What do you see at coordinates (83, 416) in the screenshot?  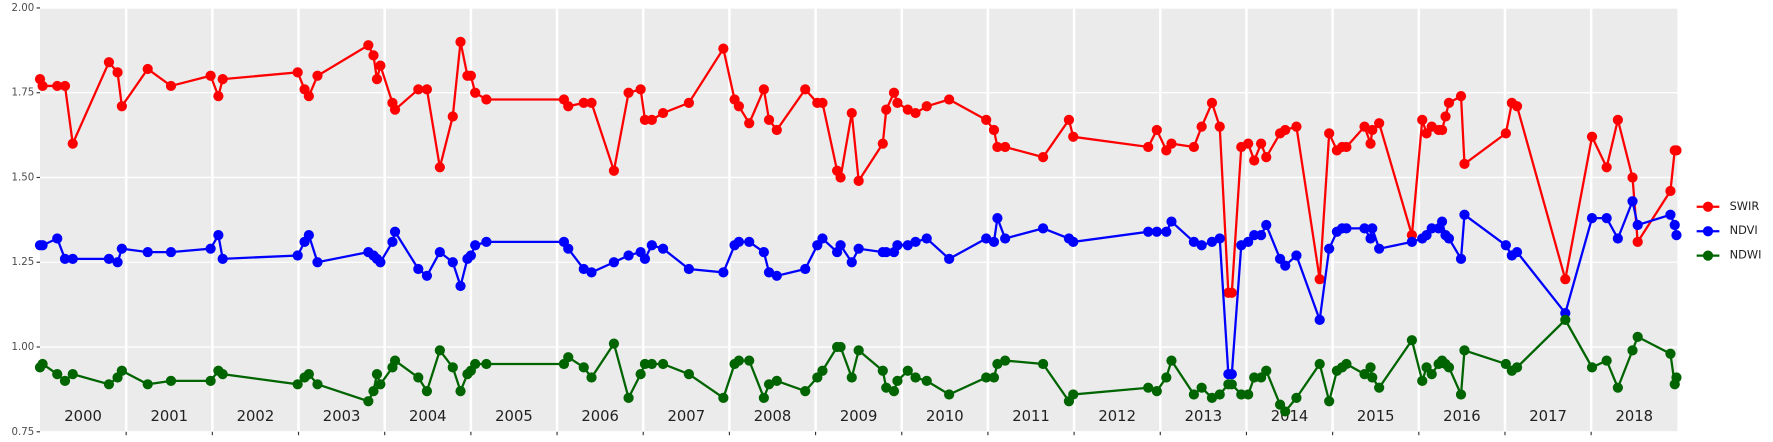 I see `x-tick-label: 2000` at bounding box center [83, 416].